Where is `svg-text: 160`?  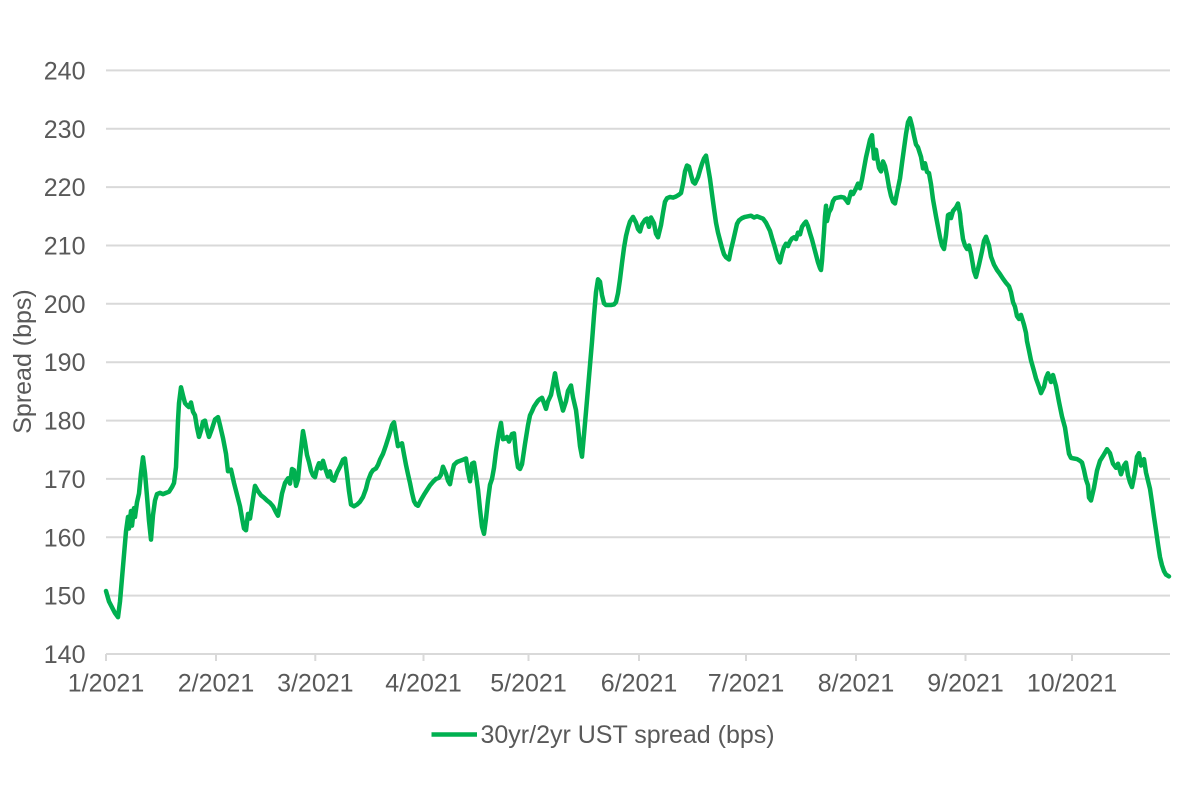
svg-text: 160 is located at coordinates (65, 538).